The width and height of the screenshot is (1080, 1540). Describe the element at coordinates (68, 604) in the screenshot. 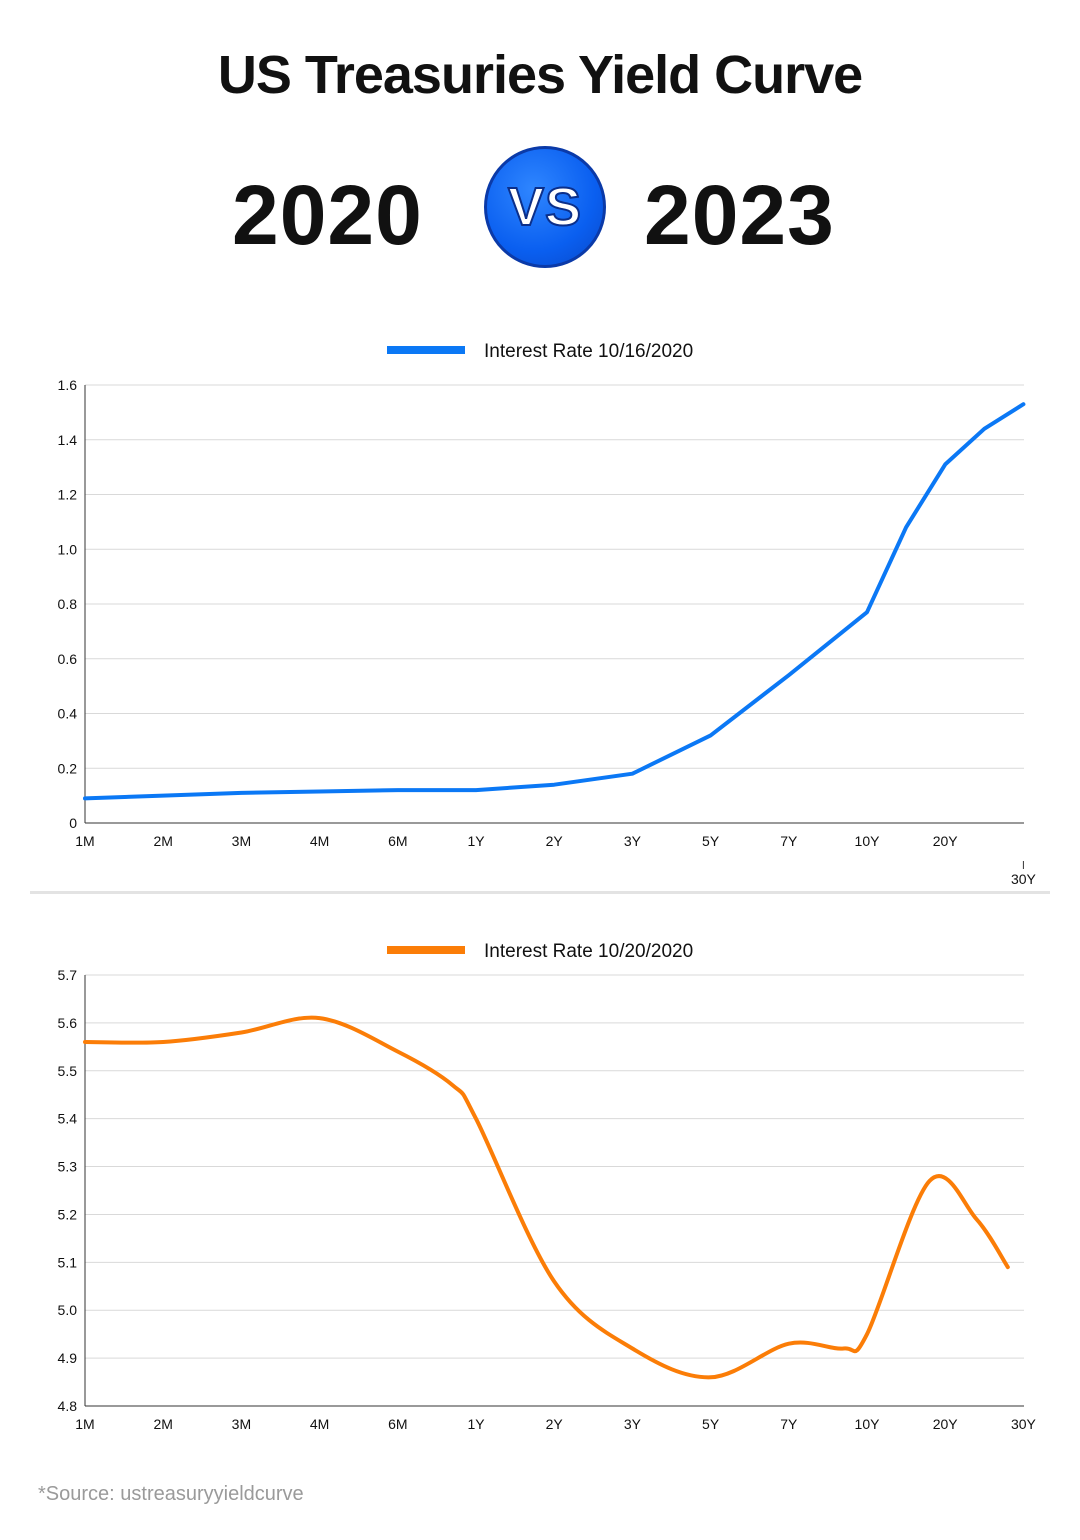

I see `y-tick-label: 0.8` at that location.